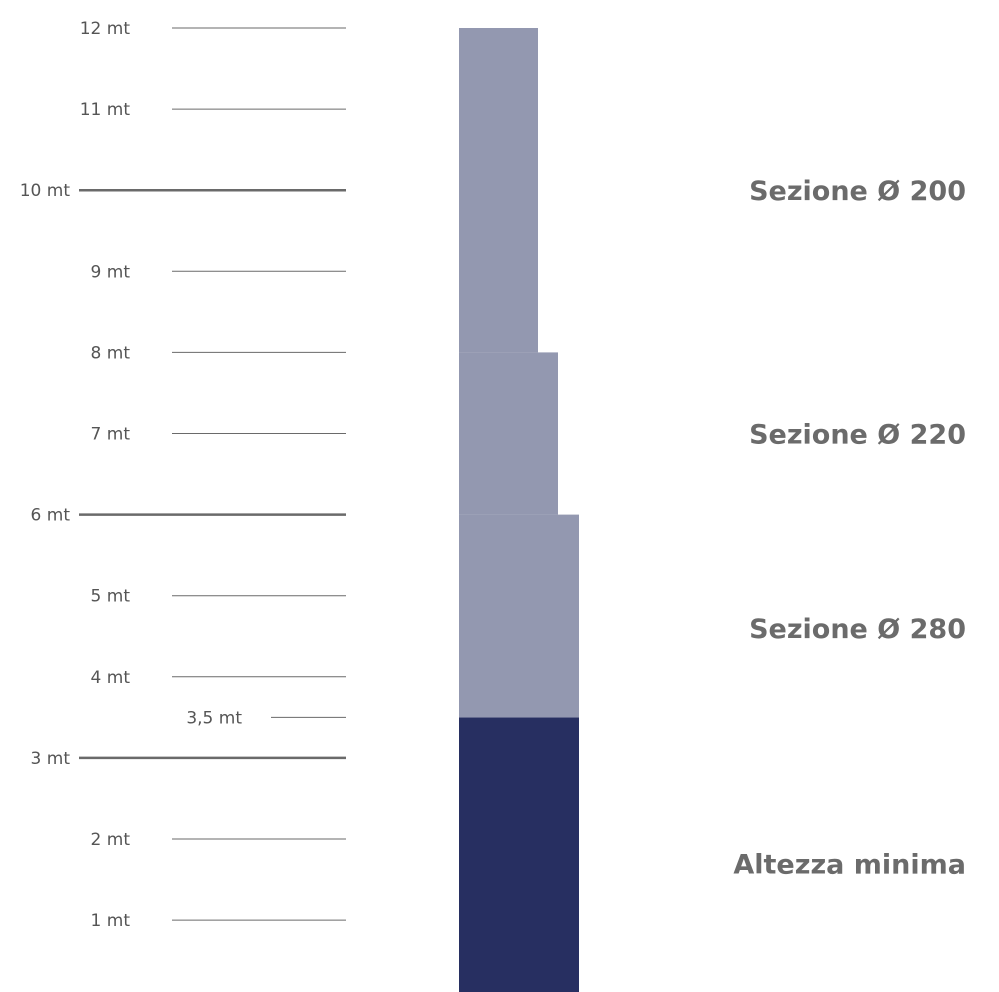 The image size is (999, 992). I want to click on scale-label: 2 mt, so click(111, 840).